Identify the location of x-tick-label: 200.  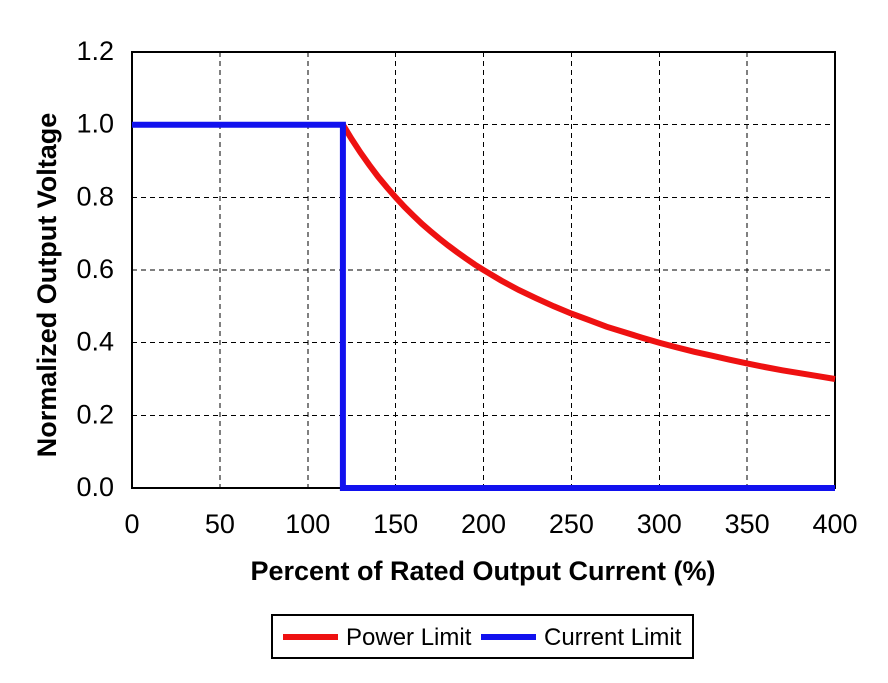
(483, 524).